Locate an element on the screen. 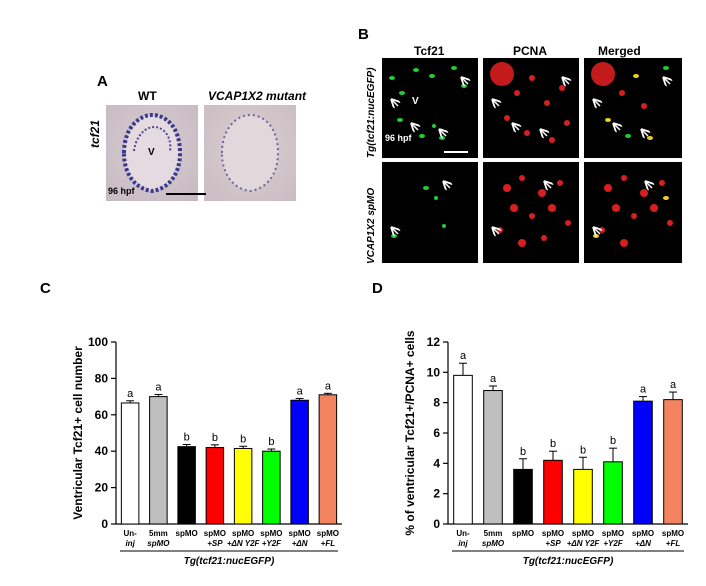 The height and width of the screenshot is (586, 706). chart-c-y-tick-label: 60 is located at coordinates (102, 415).